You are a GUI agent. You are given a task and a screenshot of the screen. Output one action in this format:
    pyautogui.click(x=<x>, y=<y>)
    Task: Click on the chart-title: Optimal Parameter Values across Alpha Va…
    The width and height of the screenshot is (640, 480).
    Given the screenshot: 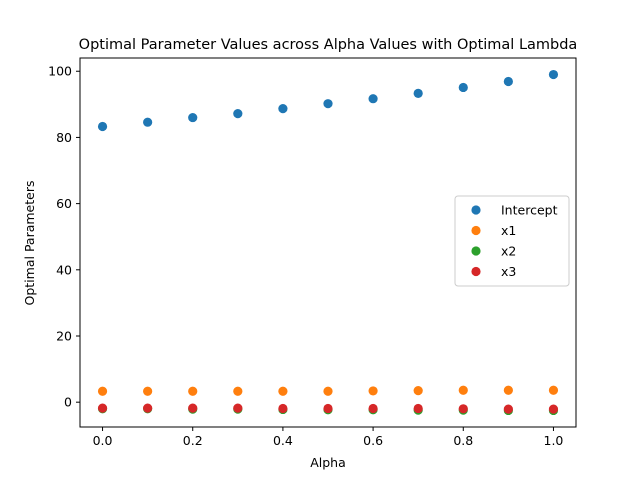 What is the action you would take?
    pyautogui.click(x=328, y=45)
    